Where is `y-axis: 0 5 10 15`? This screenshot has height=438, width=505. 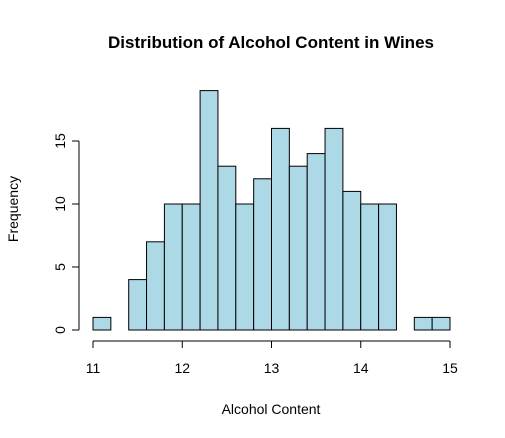 y-axis: 0 5 10 15 is located at coordinates (66, 233).